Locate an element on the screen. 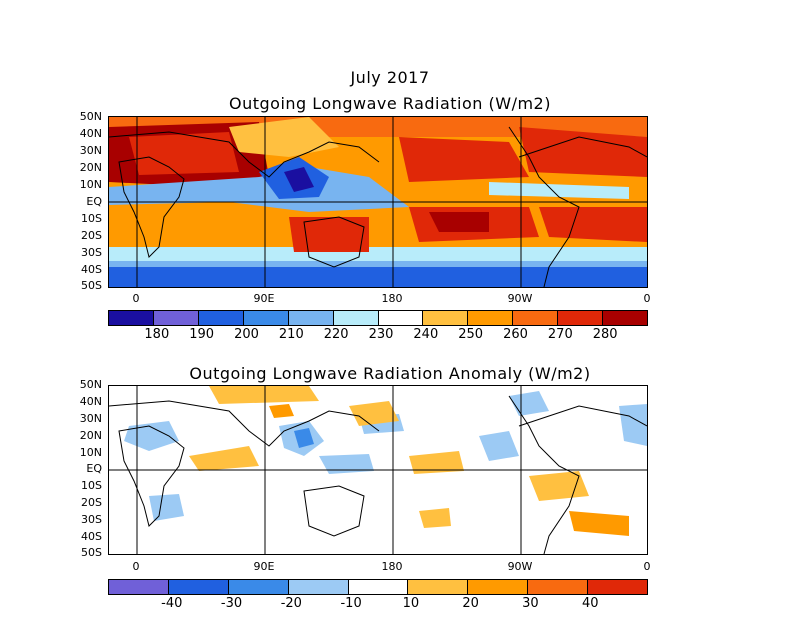  colorbar-label: -10 is located at coordinates (351, 603).